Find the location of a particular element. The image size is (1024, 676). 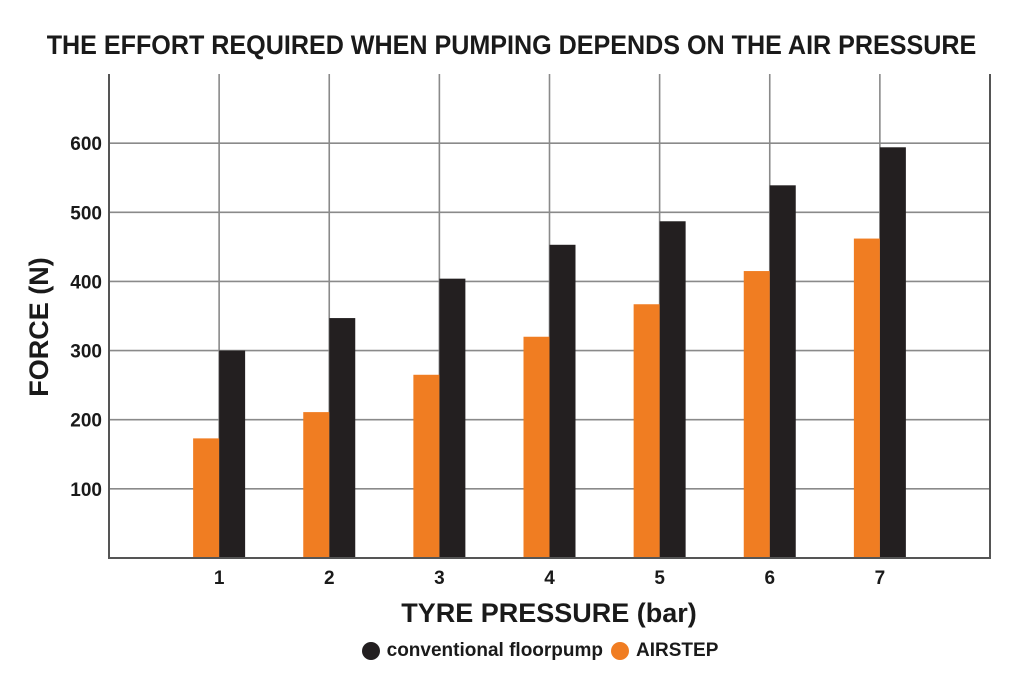

x-tick-label: 7 is located at coordinates (880, 578).